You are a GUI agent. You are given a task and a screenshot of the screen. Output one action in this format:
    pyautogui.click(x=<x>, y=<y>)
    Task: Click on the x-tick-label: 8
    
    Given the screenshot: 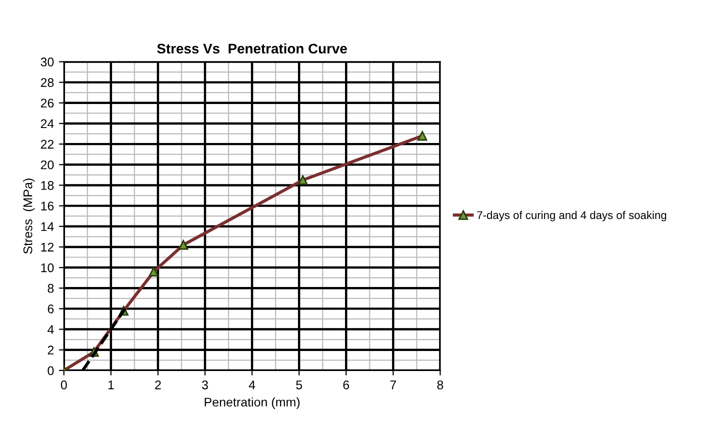 What is the action you would take?
    pyautogui.click(x=440, y=385)
    